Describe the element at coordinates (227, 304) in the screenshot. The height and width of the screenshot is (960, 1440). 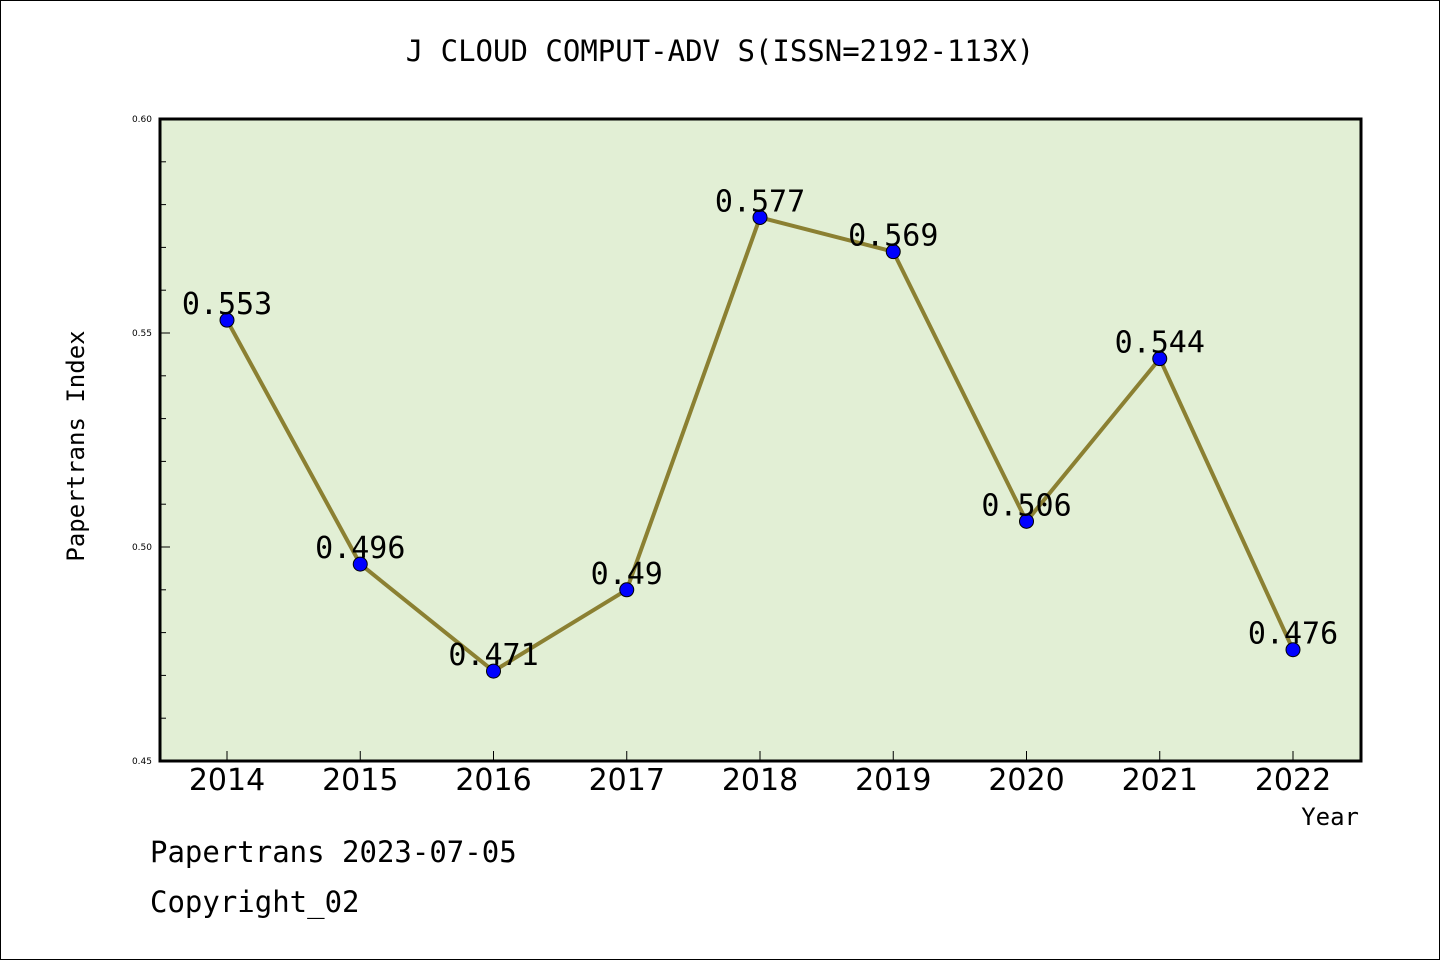
I see `data-label: 0.553` at that location.